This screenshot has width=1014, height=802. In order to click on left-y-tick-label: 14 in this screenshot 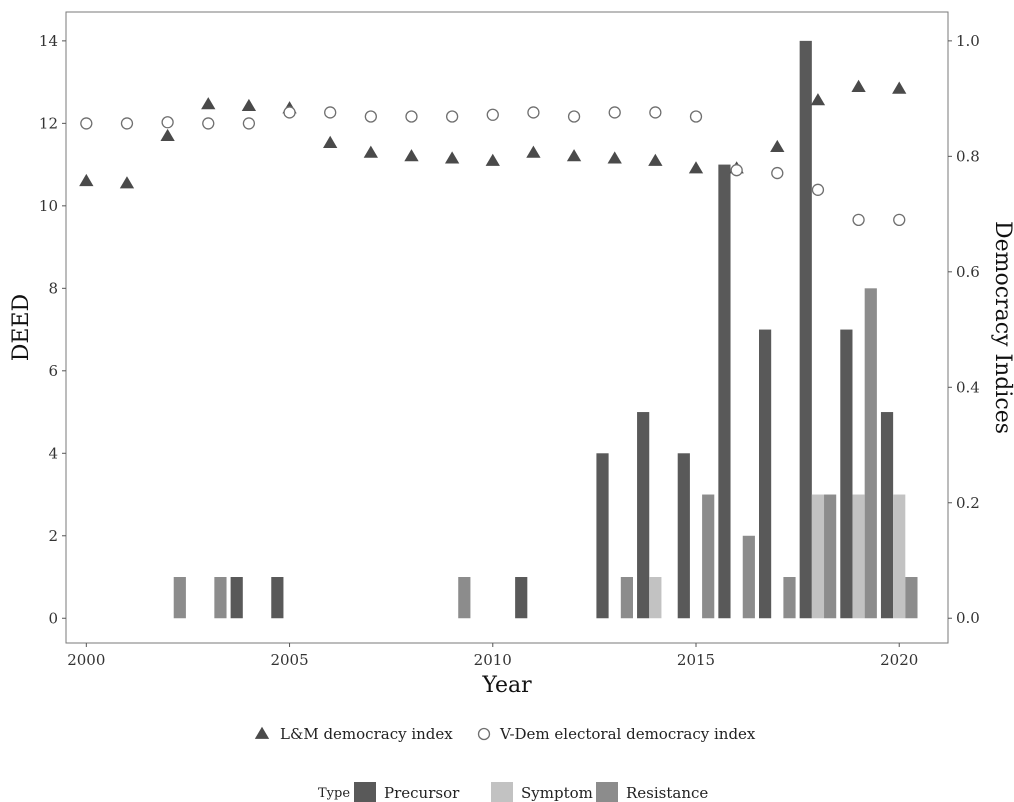, I will do `click(48, 41)`.